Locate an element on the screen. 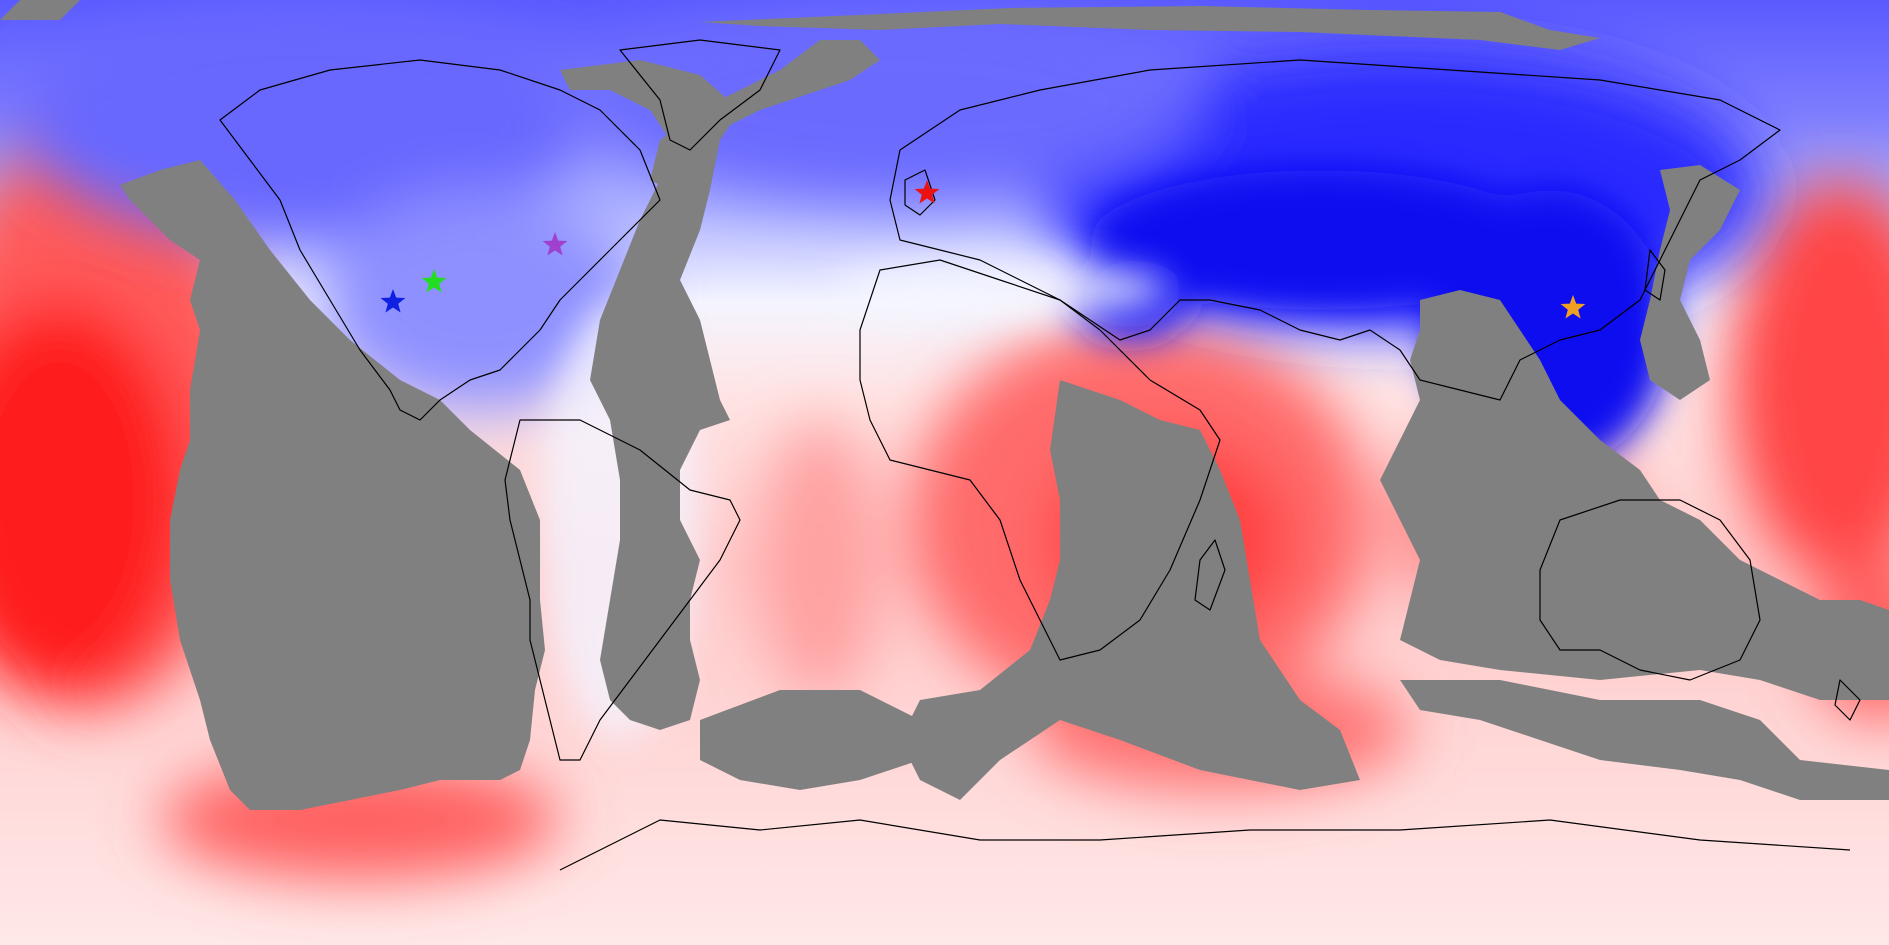 Image resolution: width=1889 pixels, height=945 pixels. atlantic-gap is located at coordinates (650, 395).